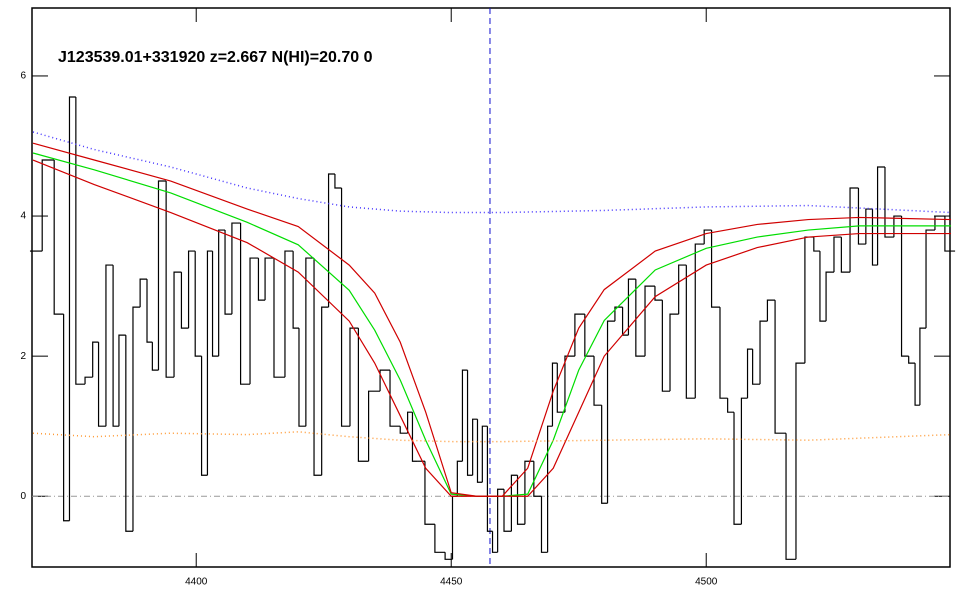 The width and height of the screenshot is (960, 600). Describe the element at coordinates (23, 356) in the screenshot. I see `y-tick-label: 2` at that location.